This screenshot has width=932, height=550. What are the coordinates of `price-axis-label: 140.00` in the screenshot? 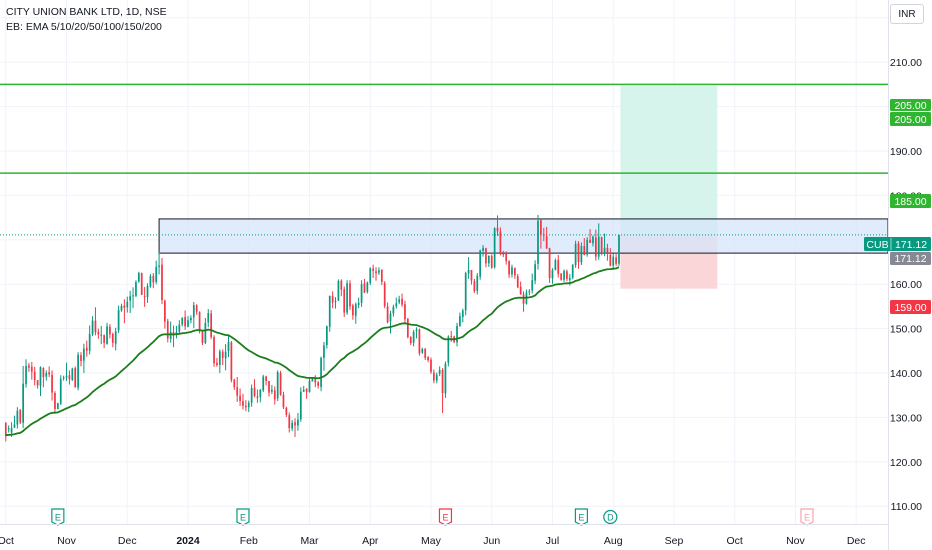 It's located at (906, 374).